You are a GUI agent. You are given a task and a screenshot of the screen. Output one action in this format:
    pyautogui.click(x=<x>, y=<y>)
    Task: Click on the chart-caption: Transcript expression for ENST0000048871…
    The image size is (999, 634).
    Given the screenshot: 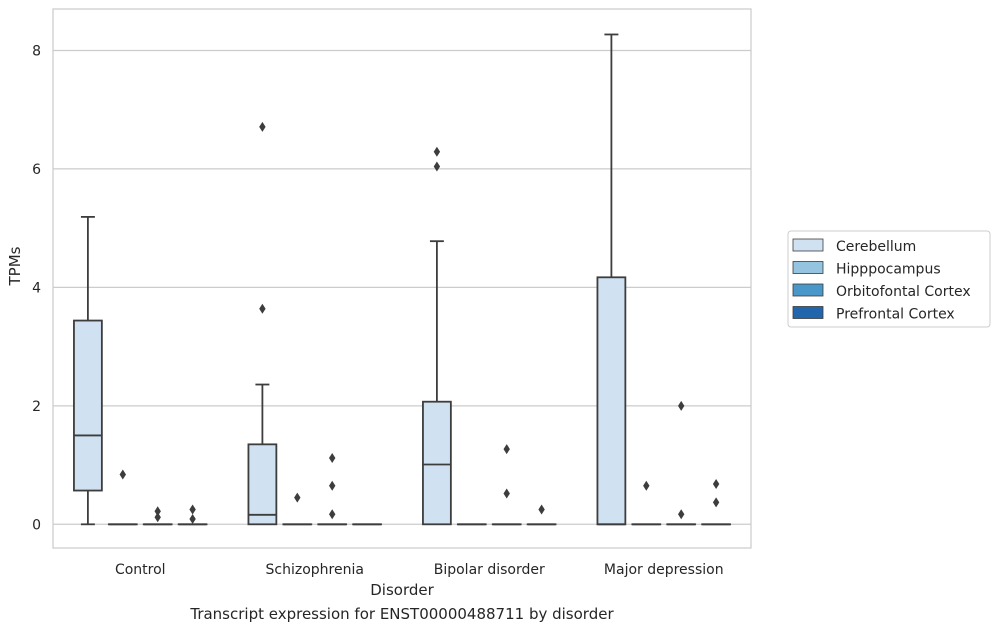 What is the action you would take?
    pyautogui.click(x=402, y=614)
    